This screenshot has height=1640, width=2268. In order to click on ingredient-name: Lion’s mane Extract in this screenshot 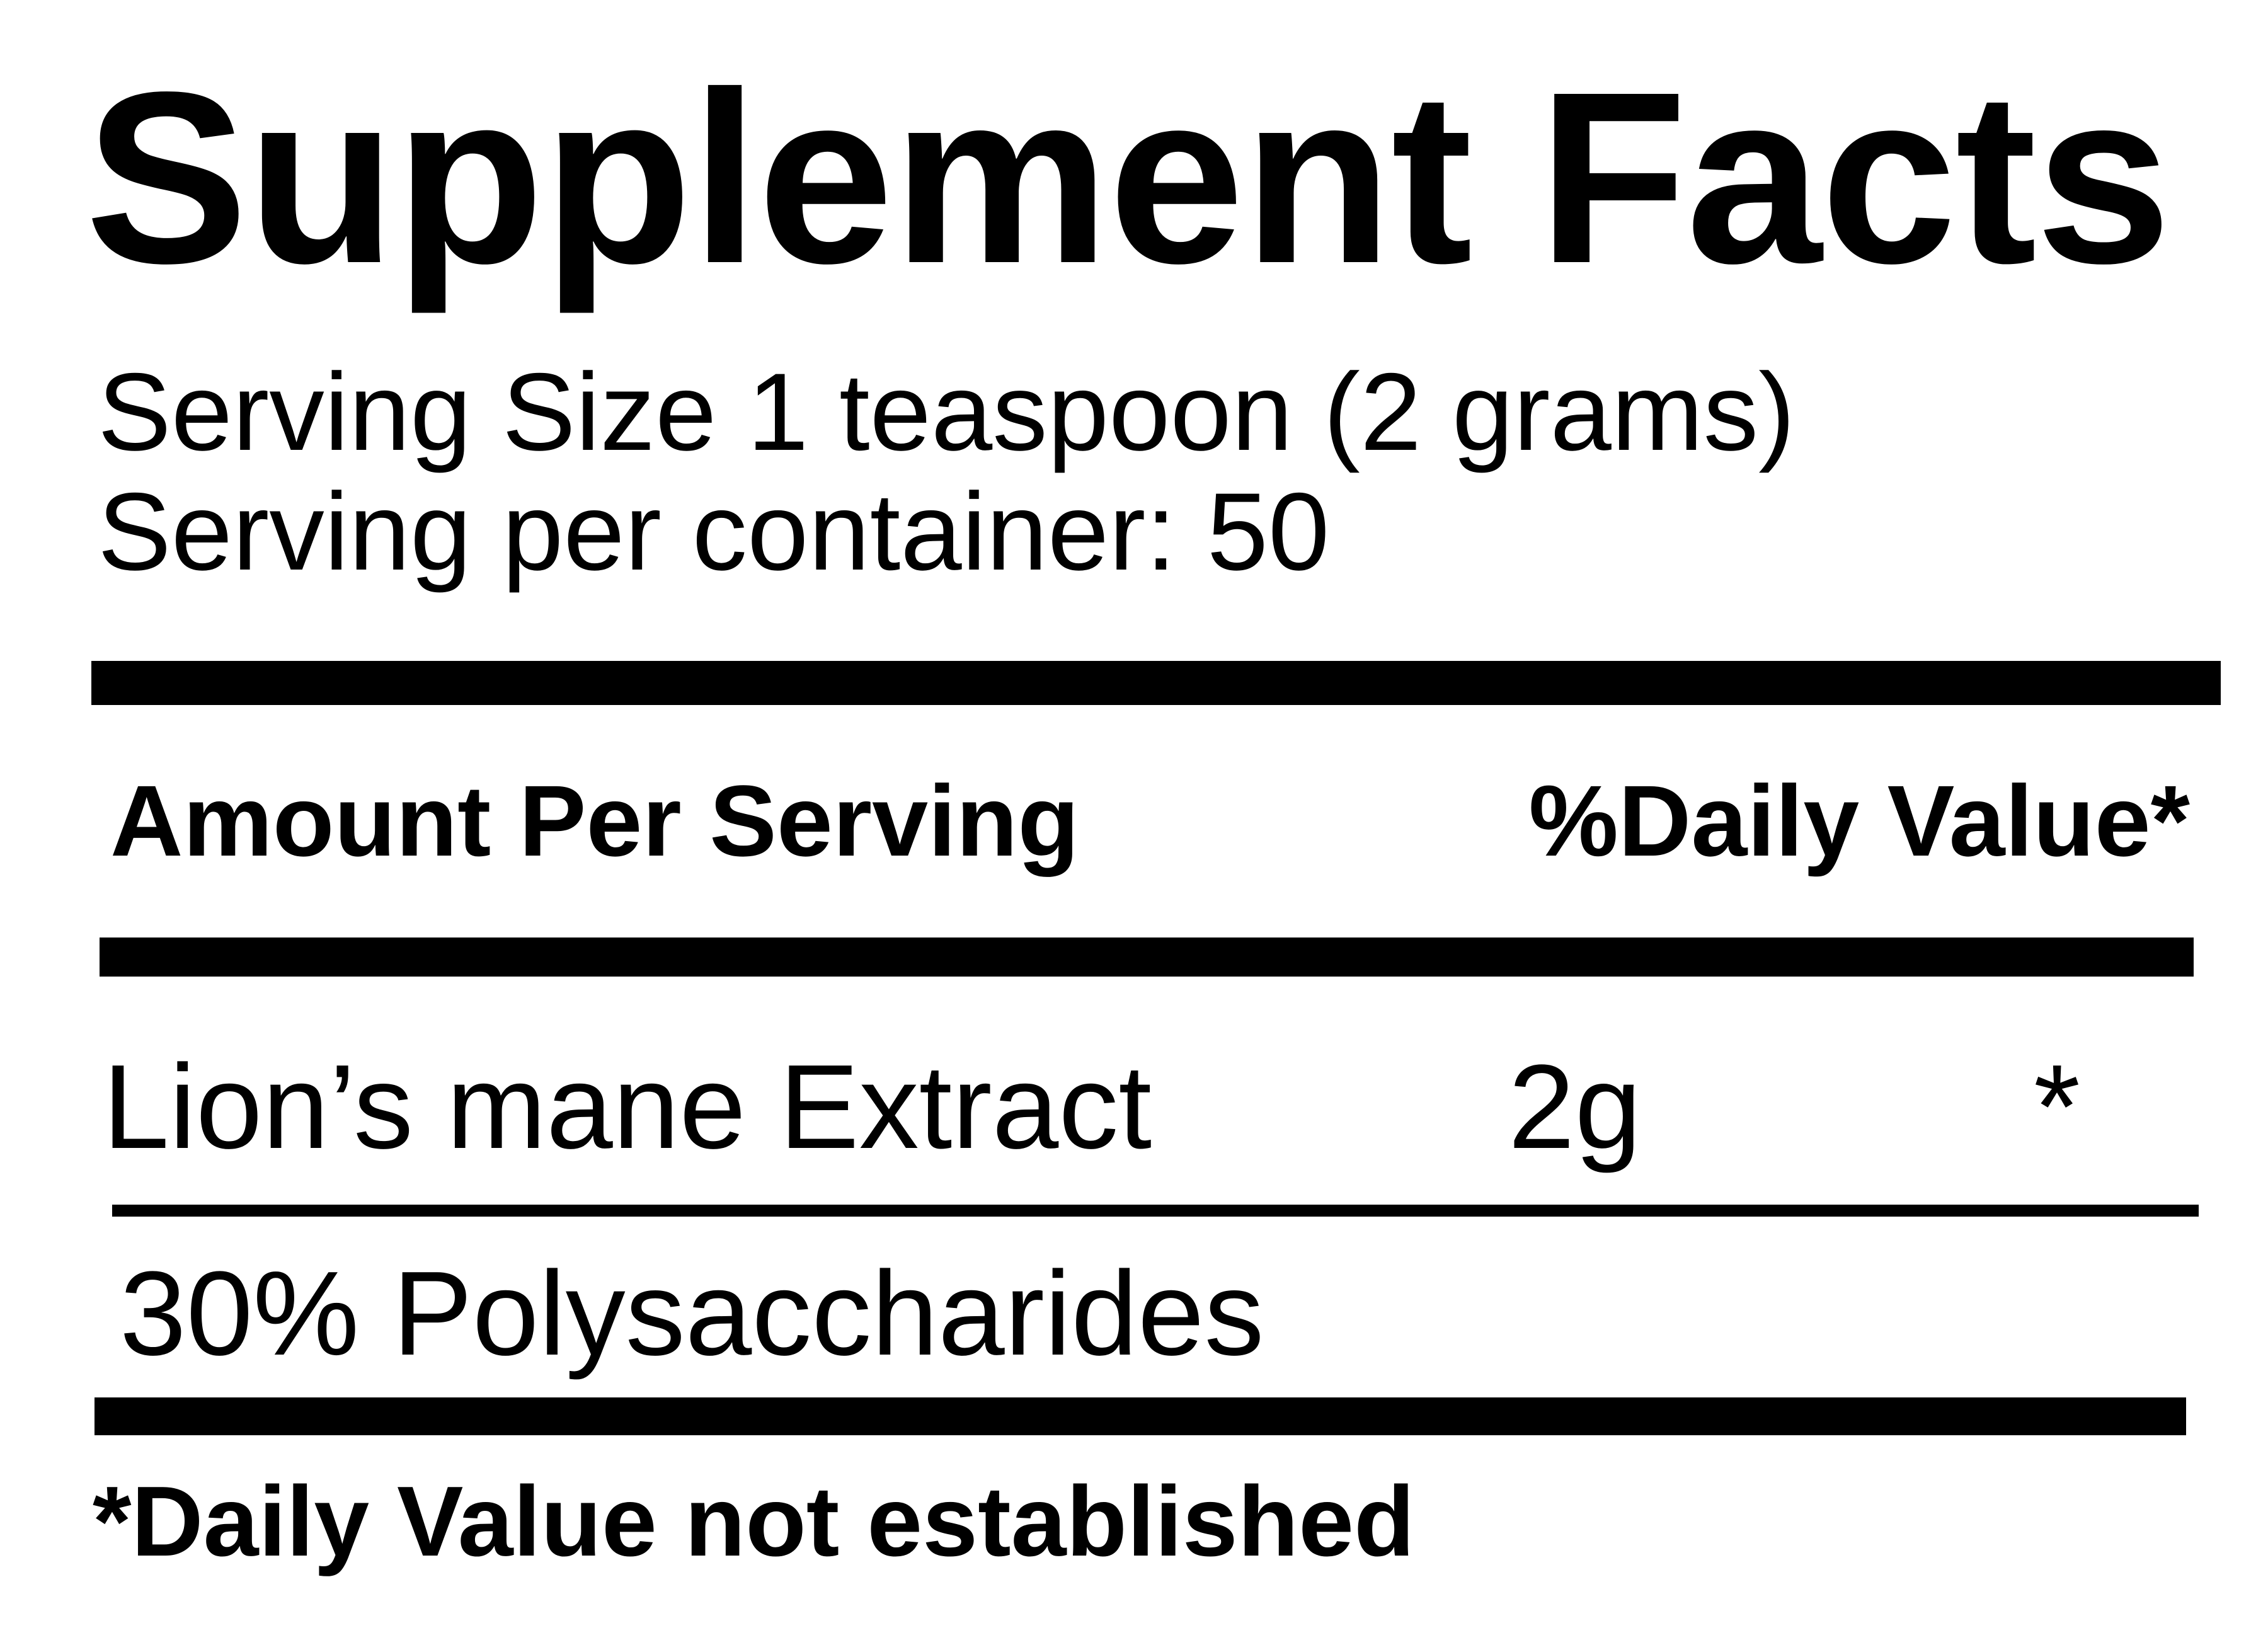, I will do `click(627, 1107)`.